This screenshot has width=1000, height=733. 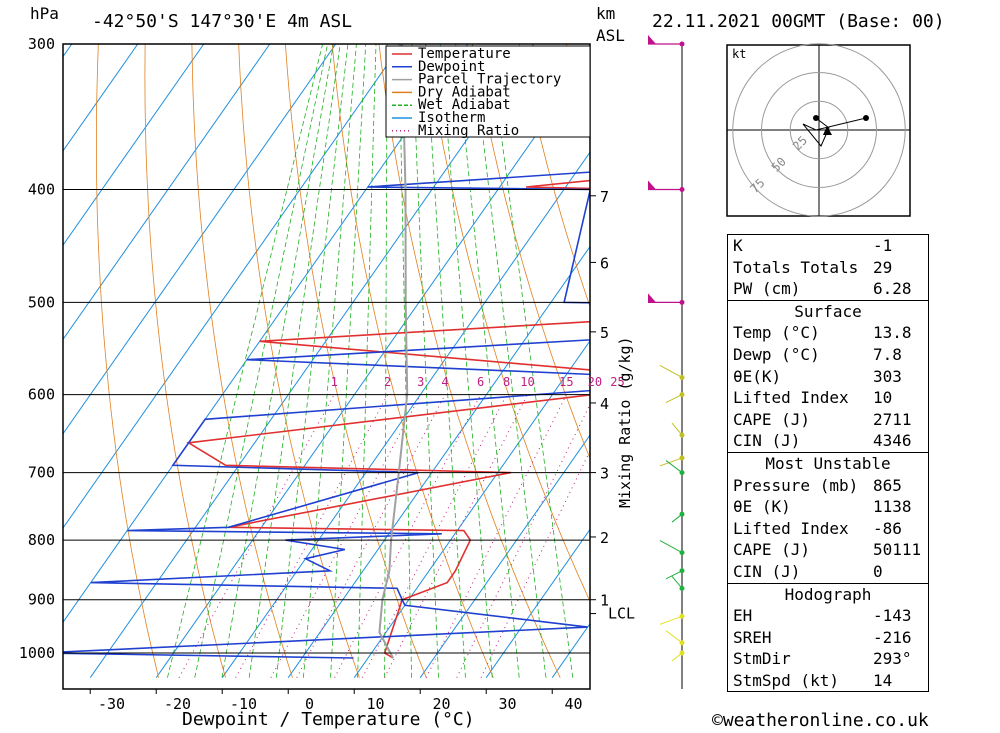 I want to click on legend-label: Dry Adiabat, so click(x=464, y=92).